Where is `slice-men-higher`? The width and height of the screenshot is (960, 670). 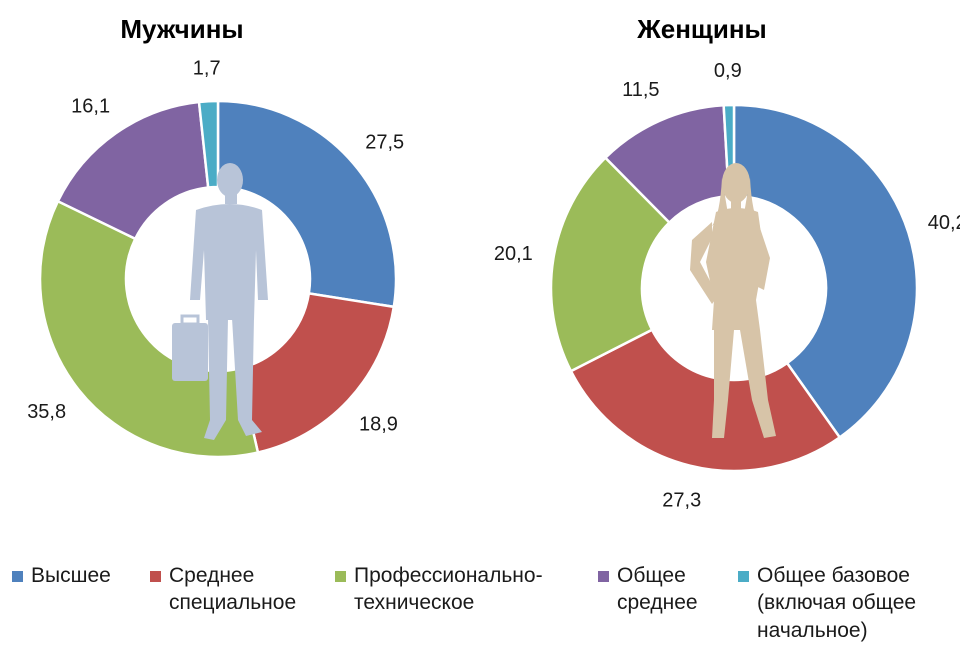 slice-men-higher is located at coordinates (307, 204).